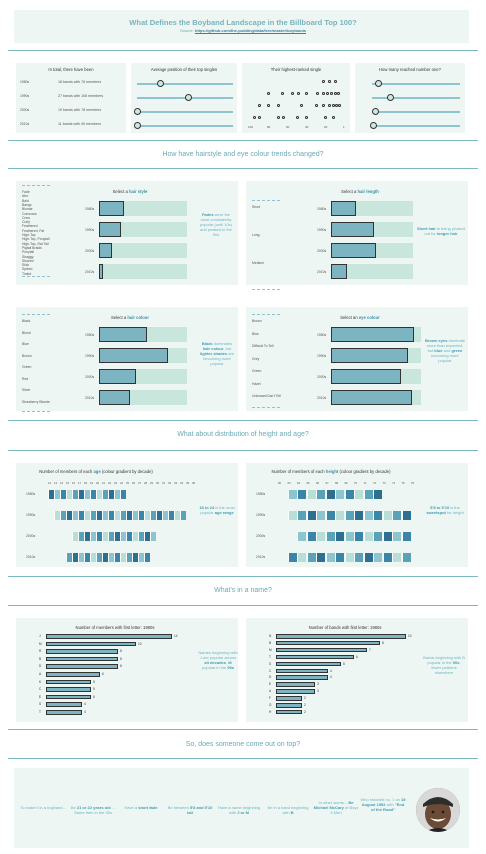 Image resolution: width=486 pixels, height=854 pixels. What do you see at coordinates (257, 321) in the screenshot?
I see `eye-colour-option: Brown` at bounding box center [257, 321].